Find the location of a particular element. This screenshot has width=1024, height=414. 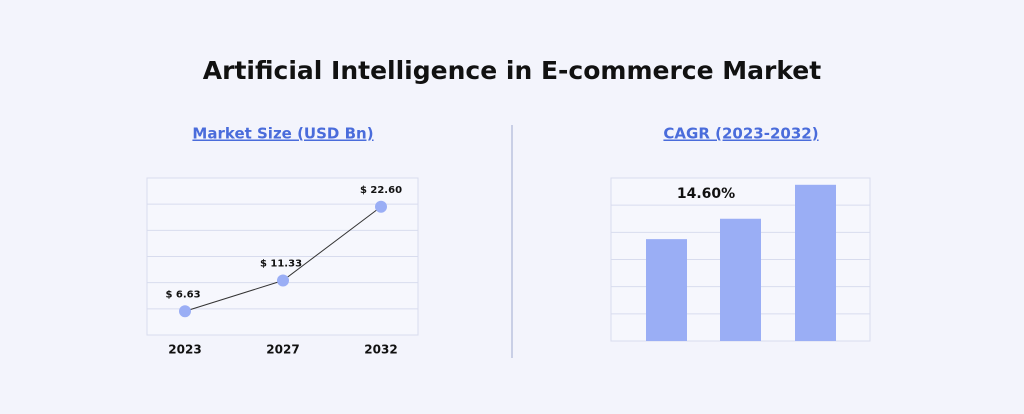

value-label: $ 11.33 is located at coordinates (281, 264).